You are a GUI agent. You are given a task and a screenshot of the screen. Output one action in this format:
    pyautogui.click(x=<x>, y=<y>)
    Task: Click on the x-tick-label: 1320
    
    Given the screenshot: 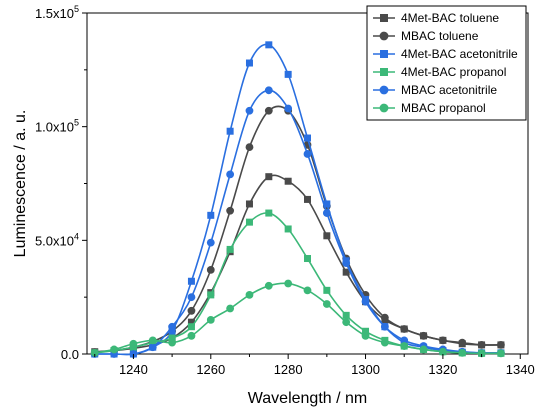 What is the action you would take?
    pyautogui.click(x=442, y=369)
    